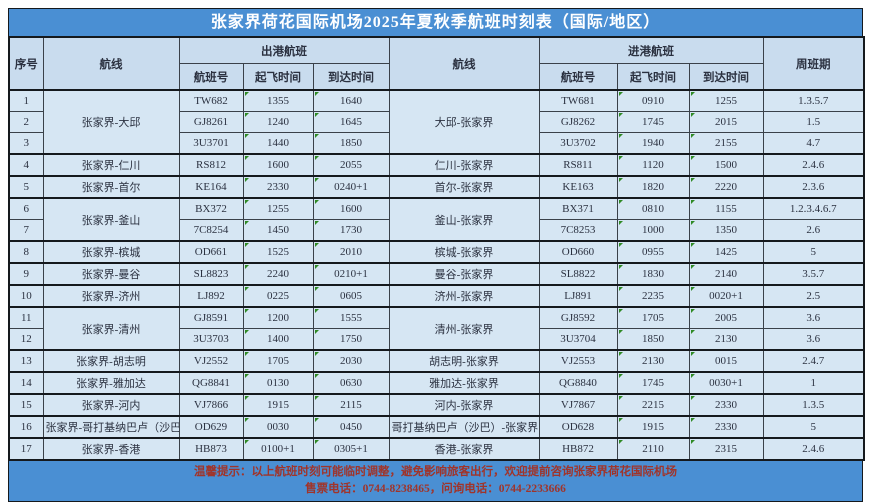  I want to click on week-cell: 3.6, so click(813, 317).